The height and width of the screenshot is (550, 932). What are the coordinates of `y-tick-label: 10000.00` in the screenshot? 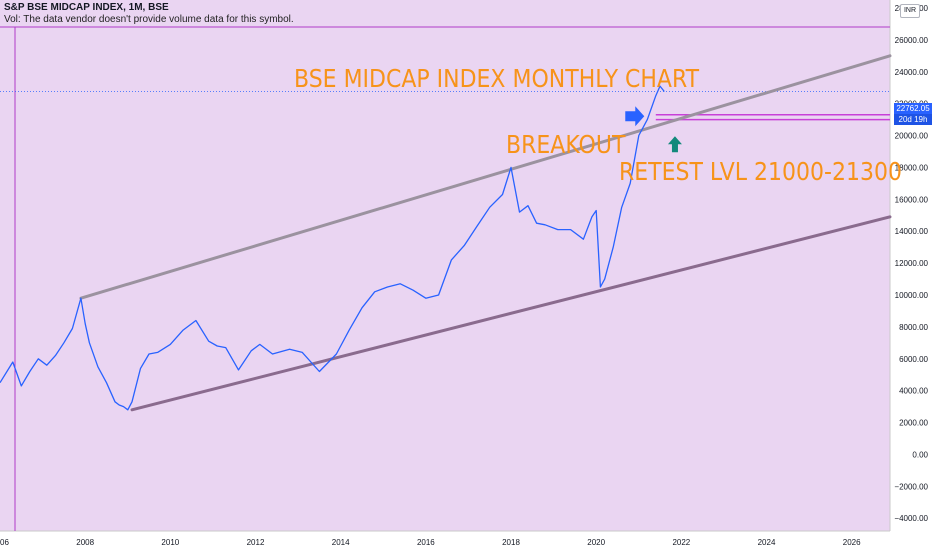 It's located at (912, 295).